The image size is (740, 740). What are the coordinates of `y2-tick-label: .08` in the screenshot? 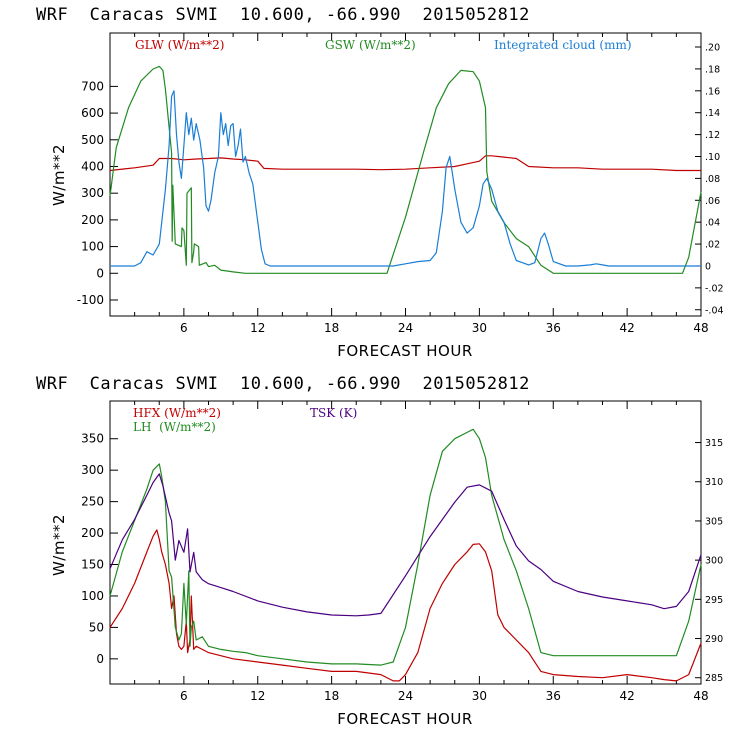 It's located at (712, 179).